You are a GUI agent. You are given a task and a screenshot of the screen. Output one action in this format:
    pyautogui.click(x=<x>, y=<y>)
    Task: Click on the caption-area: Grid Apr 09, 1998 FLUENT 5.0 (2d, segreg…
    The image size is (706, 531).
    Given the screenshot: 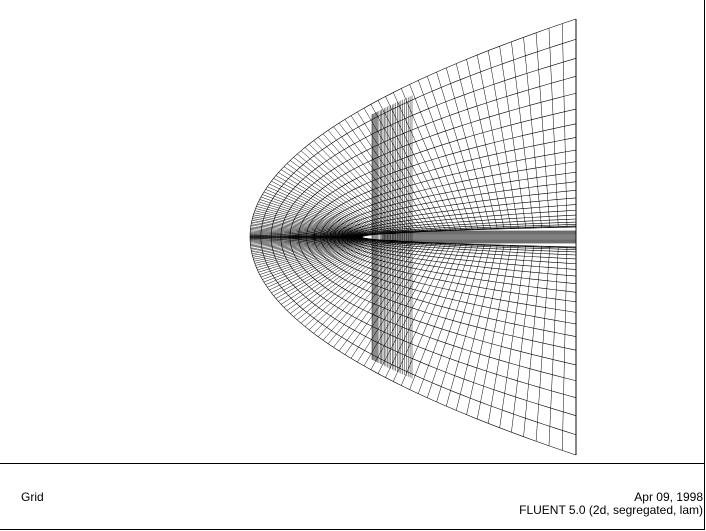 What is the action you would take?
    pyautogui.click(x=352, y=497)
    